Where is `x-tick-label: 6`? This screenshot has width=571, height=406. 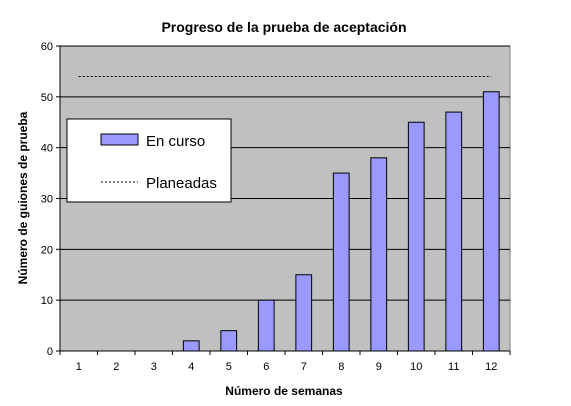
x-tick-label: 6 is located at coordinates (266, 367).